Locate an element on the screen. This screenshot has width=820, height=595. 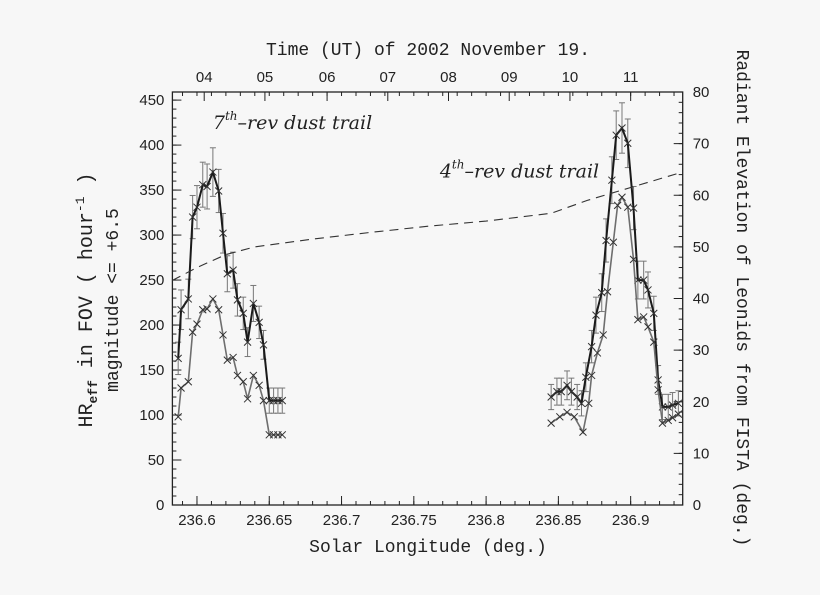
x-tick-label: 236.75 is located at coordinates (414, 520).